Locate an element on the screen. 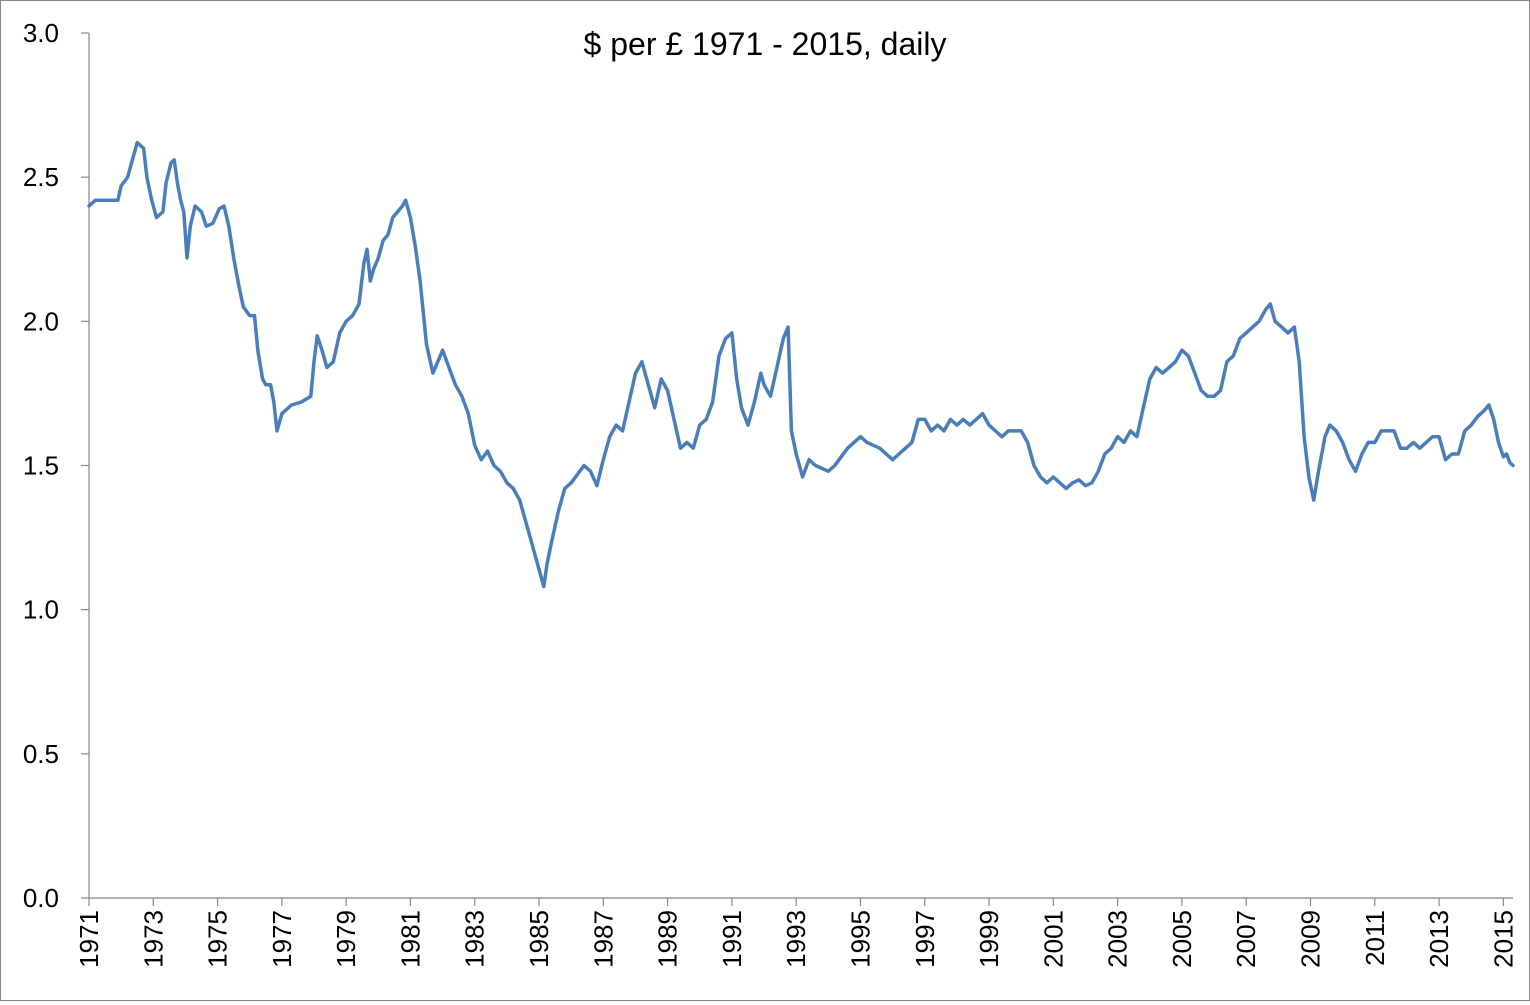  y-axis: 0.0 0.5 1.0 1.5 2.0 2.5 3.0 is located at coordinates (56, 465).